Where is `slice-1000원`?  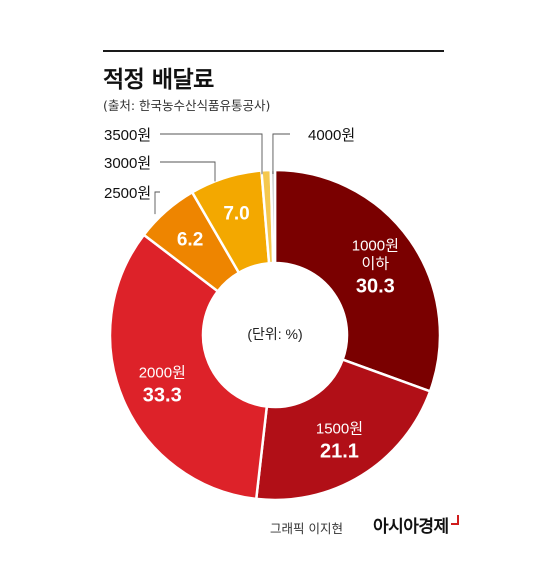
slice-1000원 is located at coordinates (357, 280).